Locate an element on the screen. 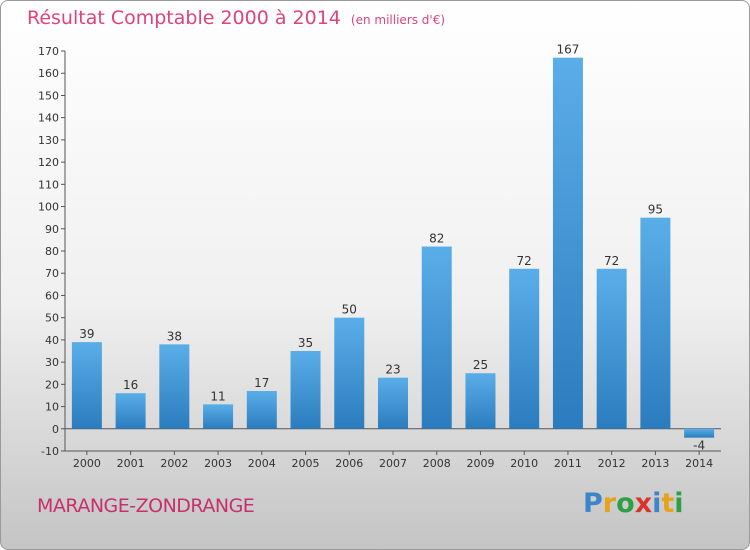  chart-subtitle: (en milliers d'€) is located at coordinates (398, 20).